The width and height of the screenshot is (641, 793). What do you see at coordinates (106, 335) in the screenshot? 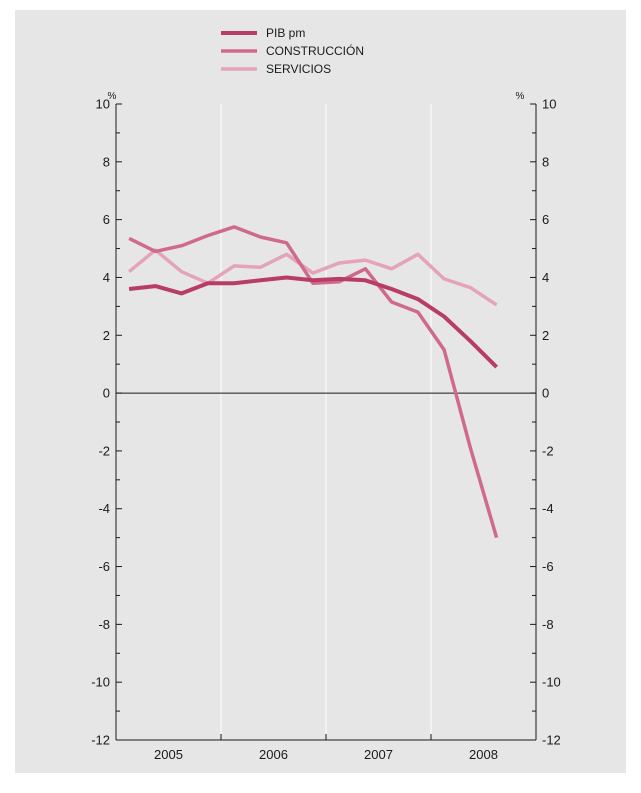
I see `y-tick-label-left: 2` at bounding box center [106, 335].